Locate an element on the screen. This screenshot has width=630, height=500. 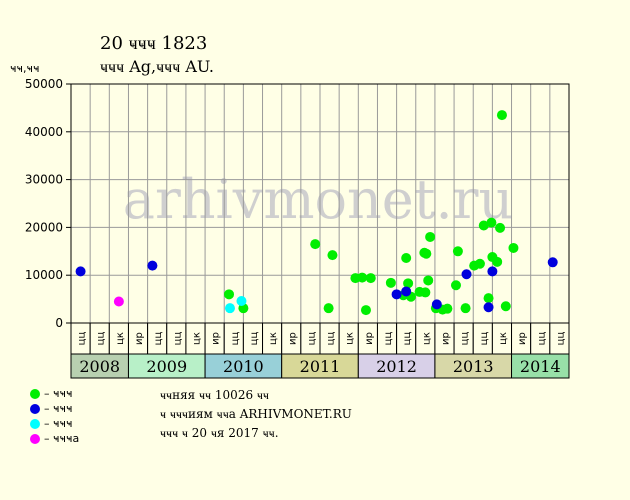
year-label: 2008 is located at coordinates (99, 366).